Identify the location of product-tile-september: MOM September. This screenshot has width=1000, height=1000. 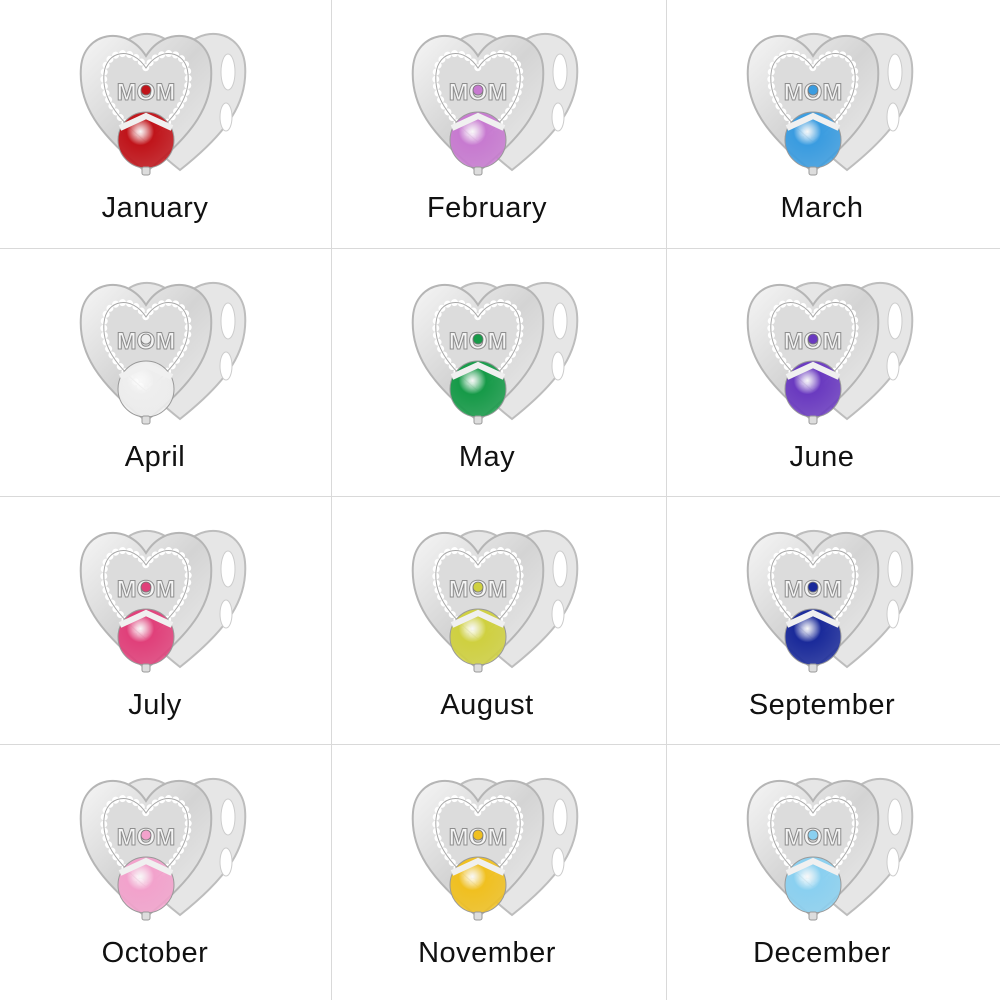
(833, 621).